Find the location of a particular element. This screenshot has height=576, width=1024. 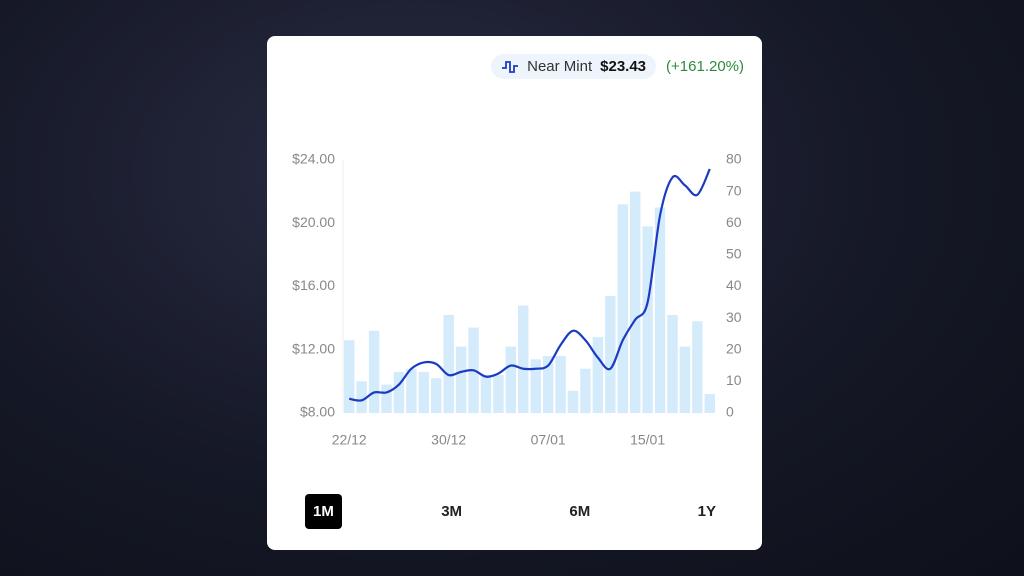

y2-tick-label: 70 is located at coordinates (734, 190).